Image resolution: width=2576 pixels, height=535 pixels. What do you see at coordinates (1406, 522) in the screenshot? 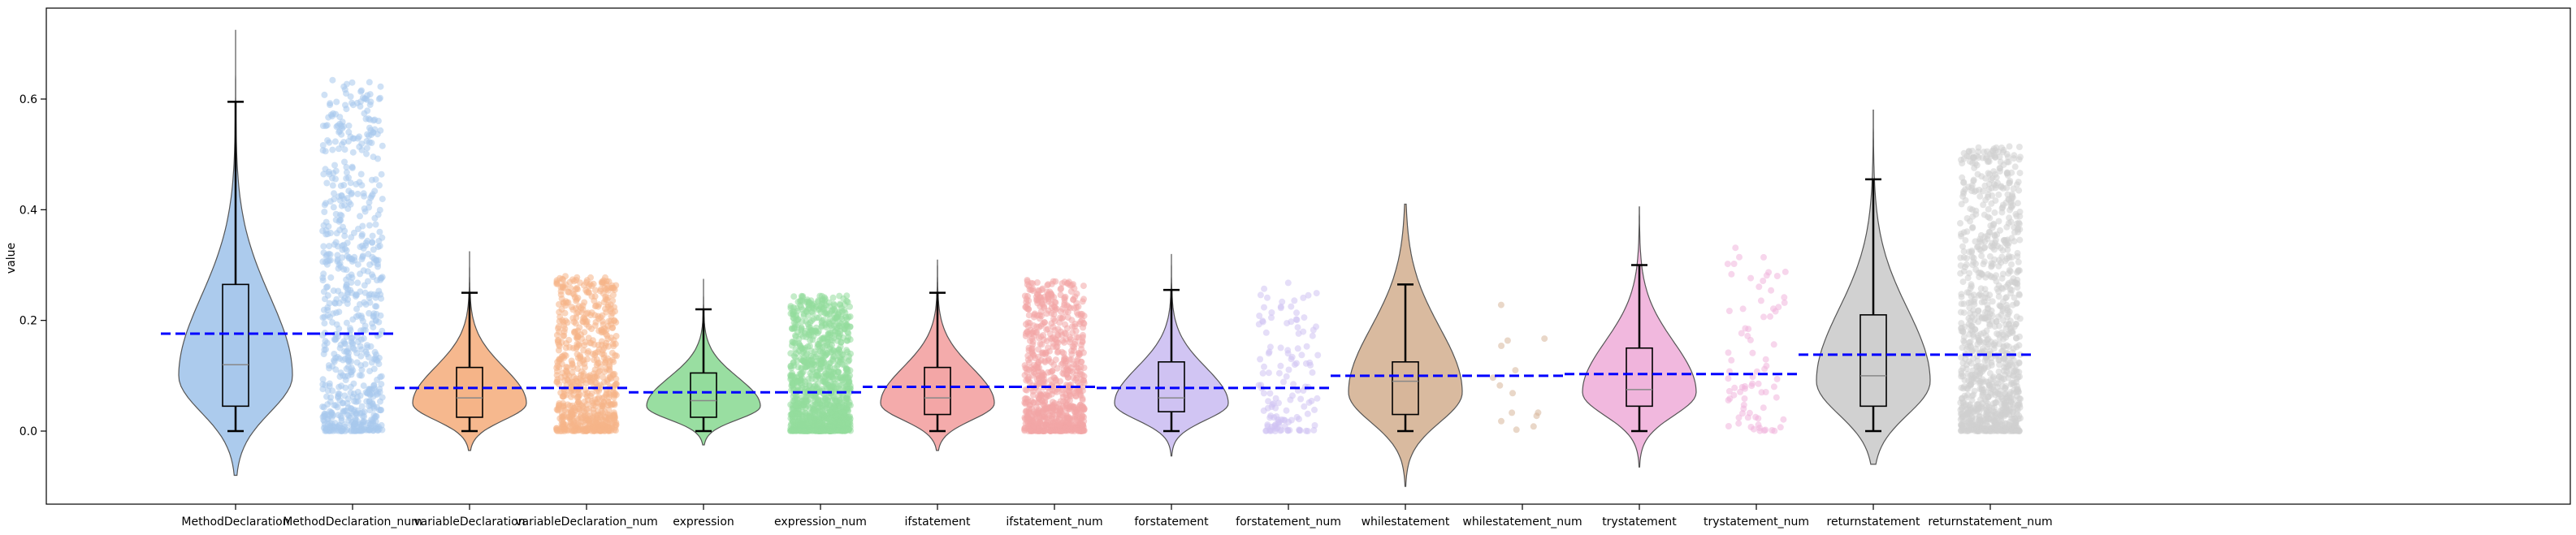
I see `x-tick-label: whilestatement` at bounding box center [1406, 522].